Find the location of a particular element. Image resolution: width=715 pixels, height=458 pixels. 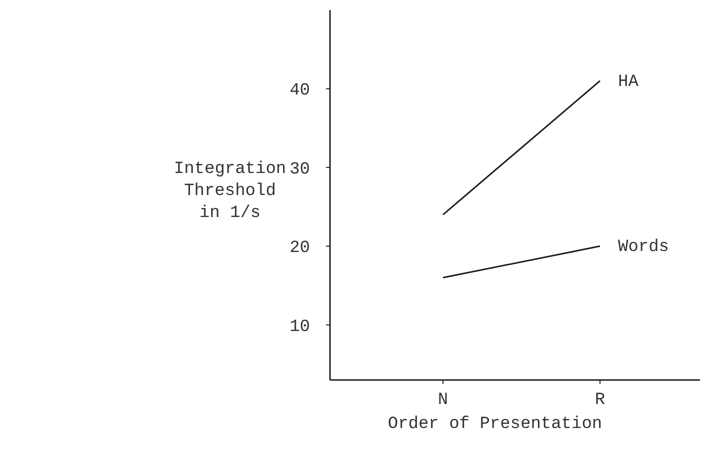

x-axis-title: Order of Presentation is located at coordinates (495, 424).